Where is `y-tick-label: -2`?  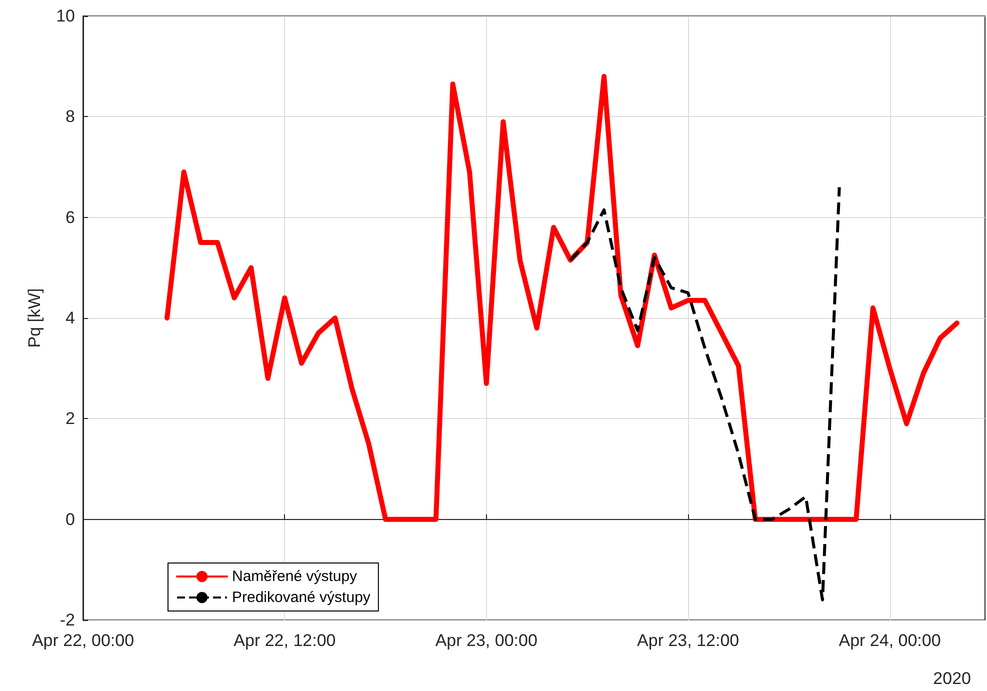 y-tick-label: -2 is located at coordinates (67, 620).